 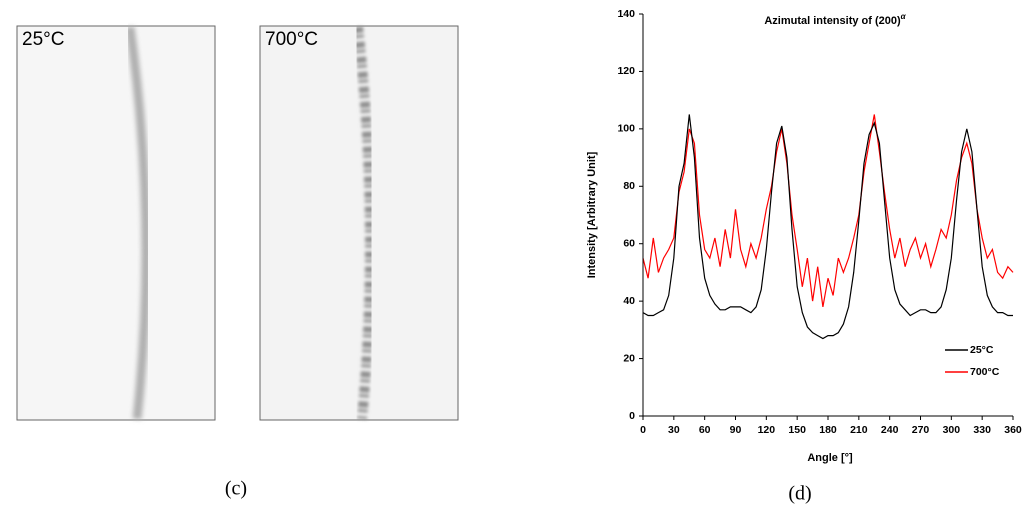 What do you see at coordinates (705, 430) in the screenshot?
I see `x-tick-label: 60` at bounding box center [705, 430].